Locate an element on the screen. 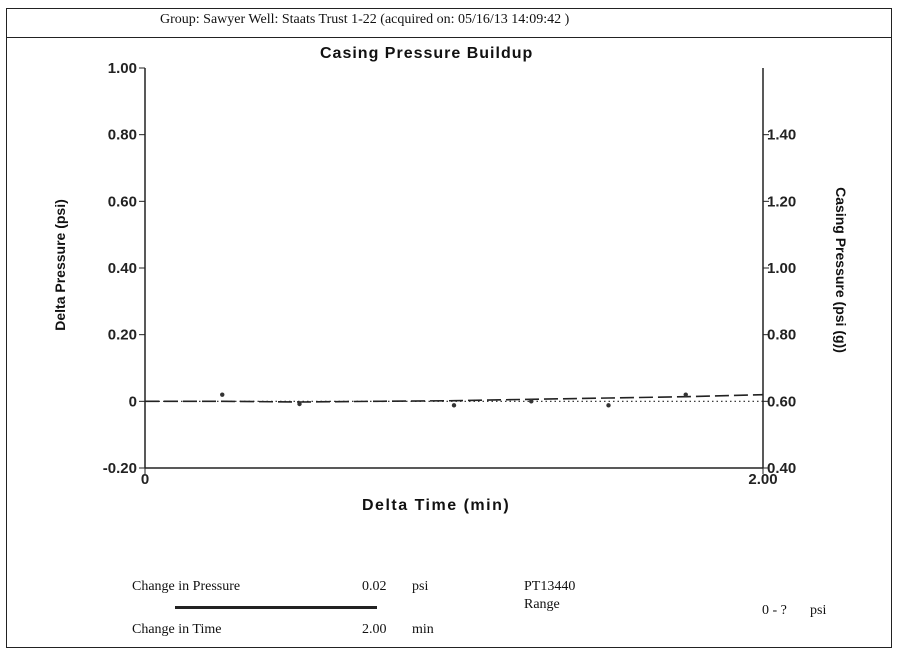 This screenshot has height=654, width=898. y-tick-label: 0.80 is located at coordinates (122, 135).